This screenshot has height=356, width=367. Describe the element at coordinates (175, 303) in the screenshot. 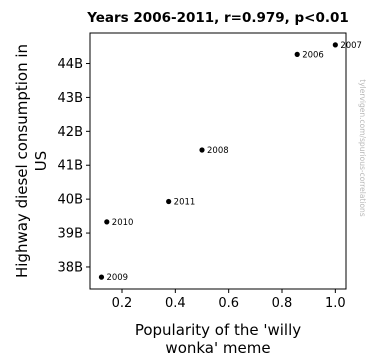

I see `x-tick-label: 0.4` at that location.